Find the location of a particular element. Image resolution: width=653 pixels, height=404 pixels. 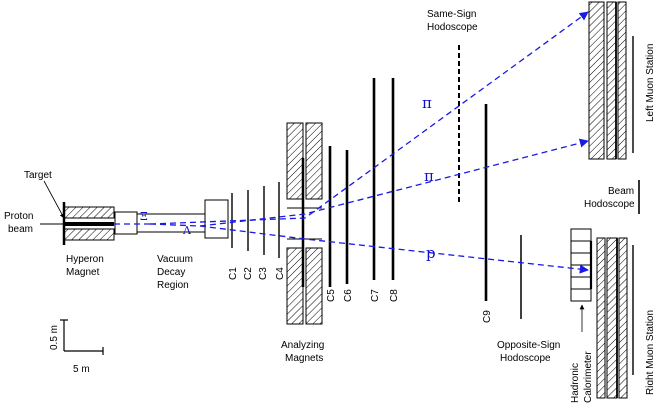

same-sign-label-2: Hodoscope is located at coordinates (452, 27).